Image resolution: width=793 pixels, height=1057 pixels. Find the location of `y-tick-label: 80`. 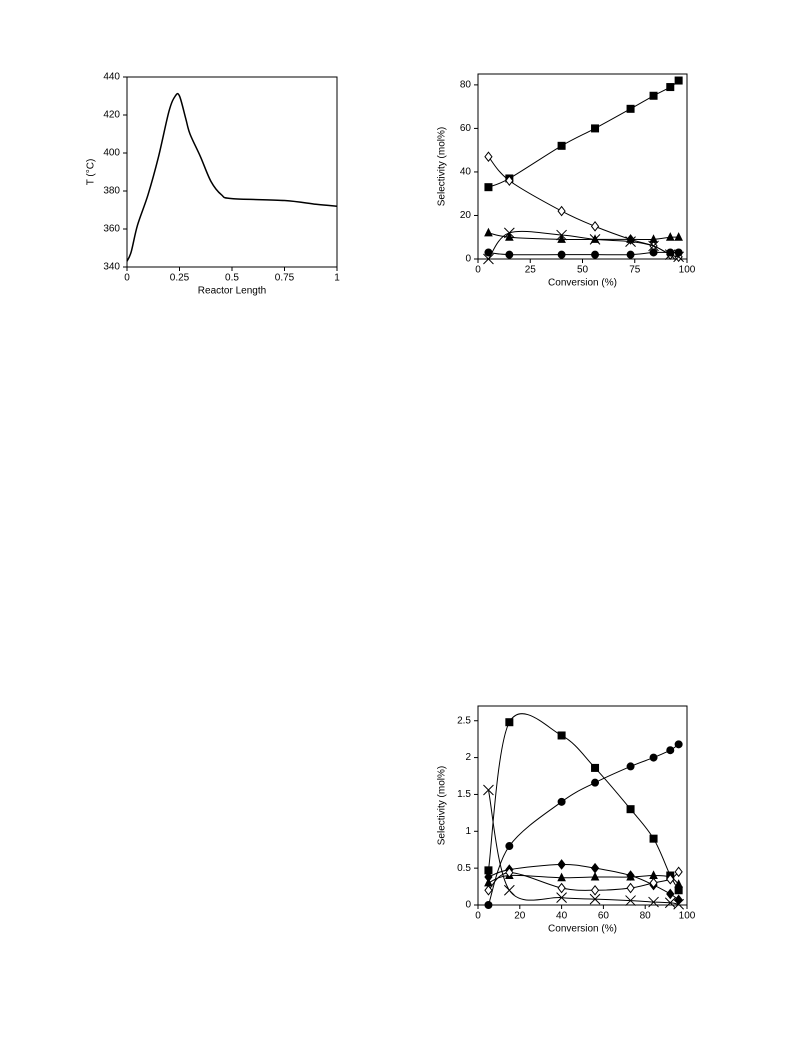

y-tick-label: 80 is located at coordinates (466, 85).